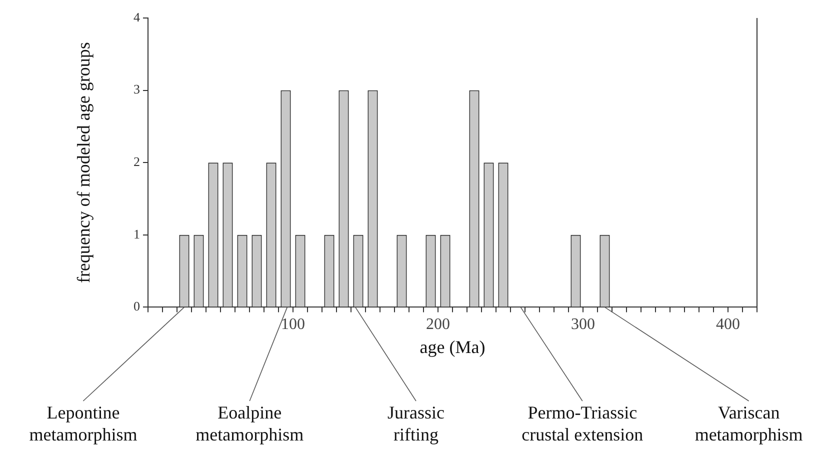  I want to click on y-tick-label: 0, so click(137, 306).